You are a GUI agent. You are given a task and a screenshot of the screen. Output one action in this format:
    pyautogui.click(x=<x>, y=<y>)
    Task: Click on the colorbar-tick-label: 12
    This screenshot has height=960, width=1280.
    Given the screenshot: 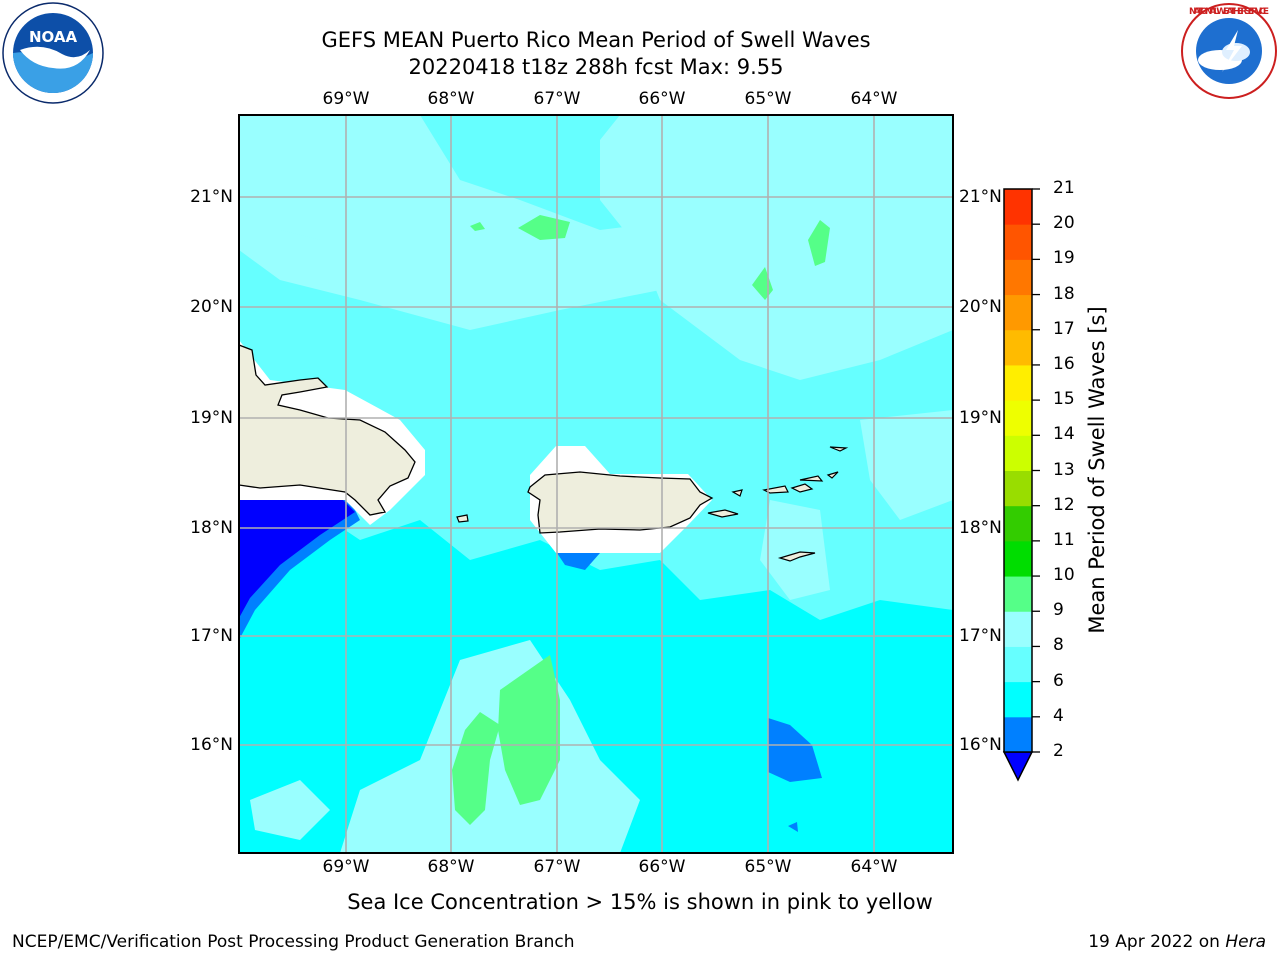 What is the action you would take?
    pyautogui.click(x=1064, y=504)
    